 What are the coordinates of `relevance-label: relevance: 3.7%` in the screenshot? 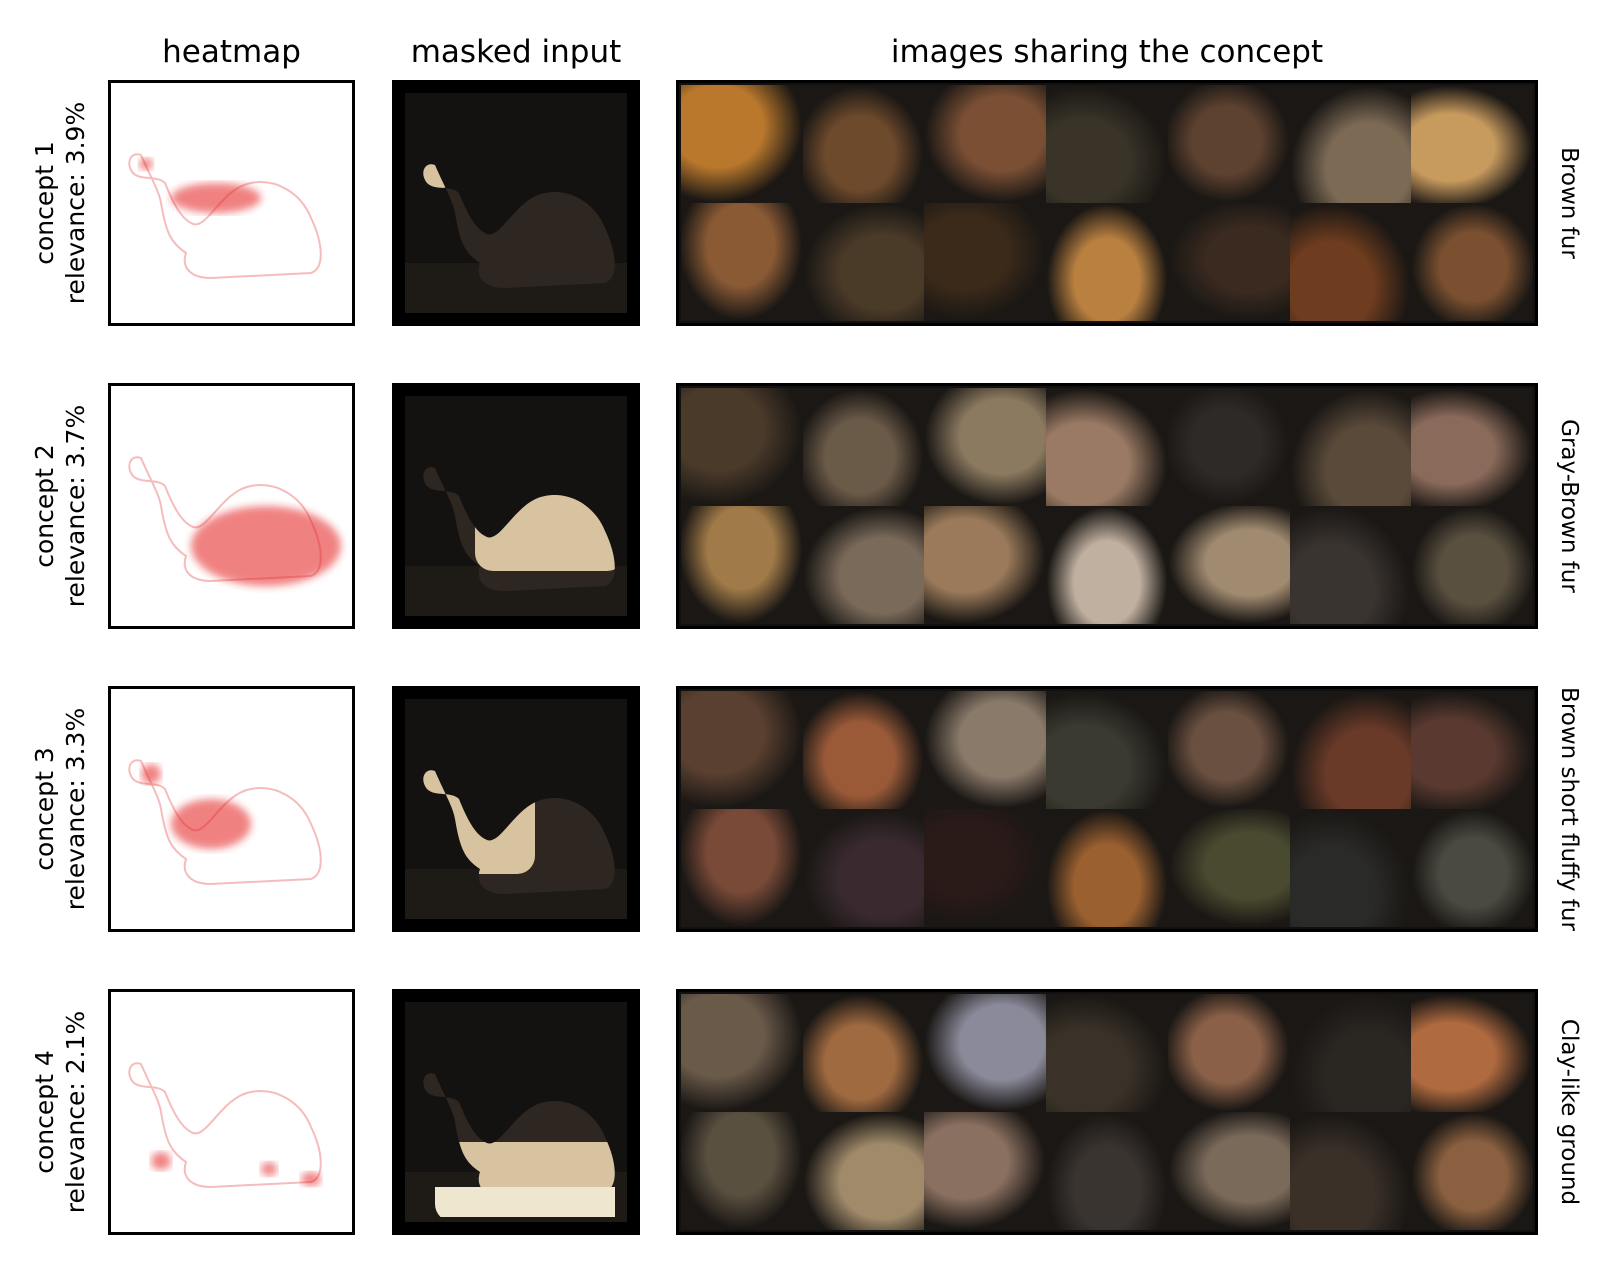 It's located at (75, 506).